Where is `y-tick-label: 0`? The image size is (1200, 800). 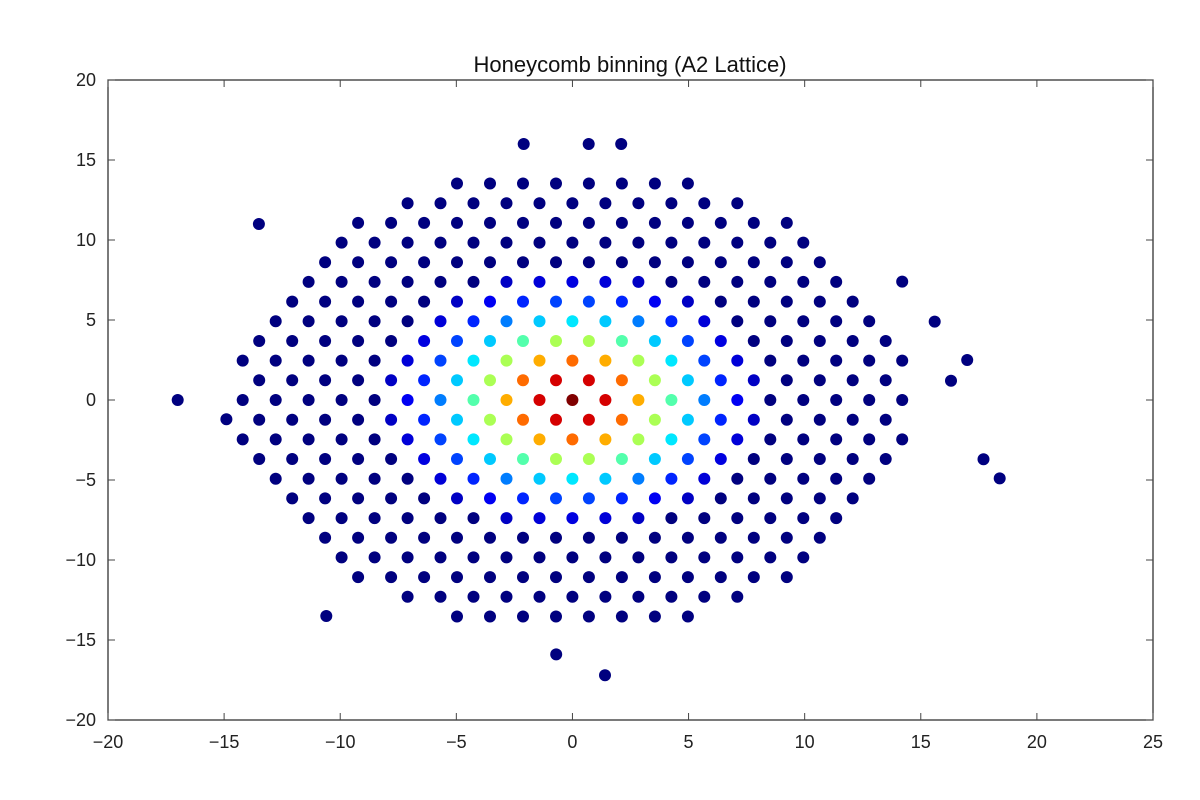 y-tick-label: 0 is located at coordinates (91, 400).